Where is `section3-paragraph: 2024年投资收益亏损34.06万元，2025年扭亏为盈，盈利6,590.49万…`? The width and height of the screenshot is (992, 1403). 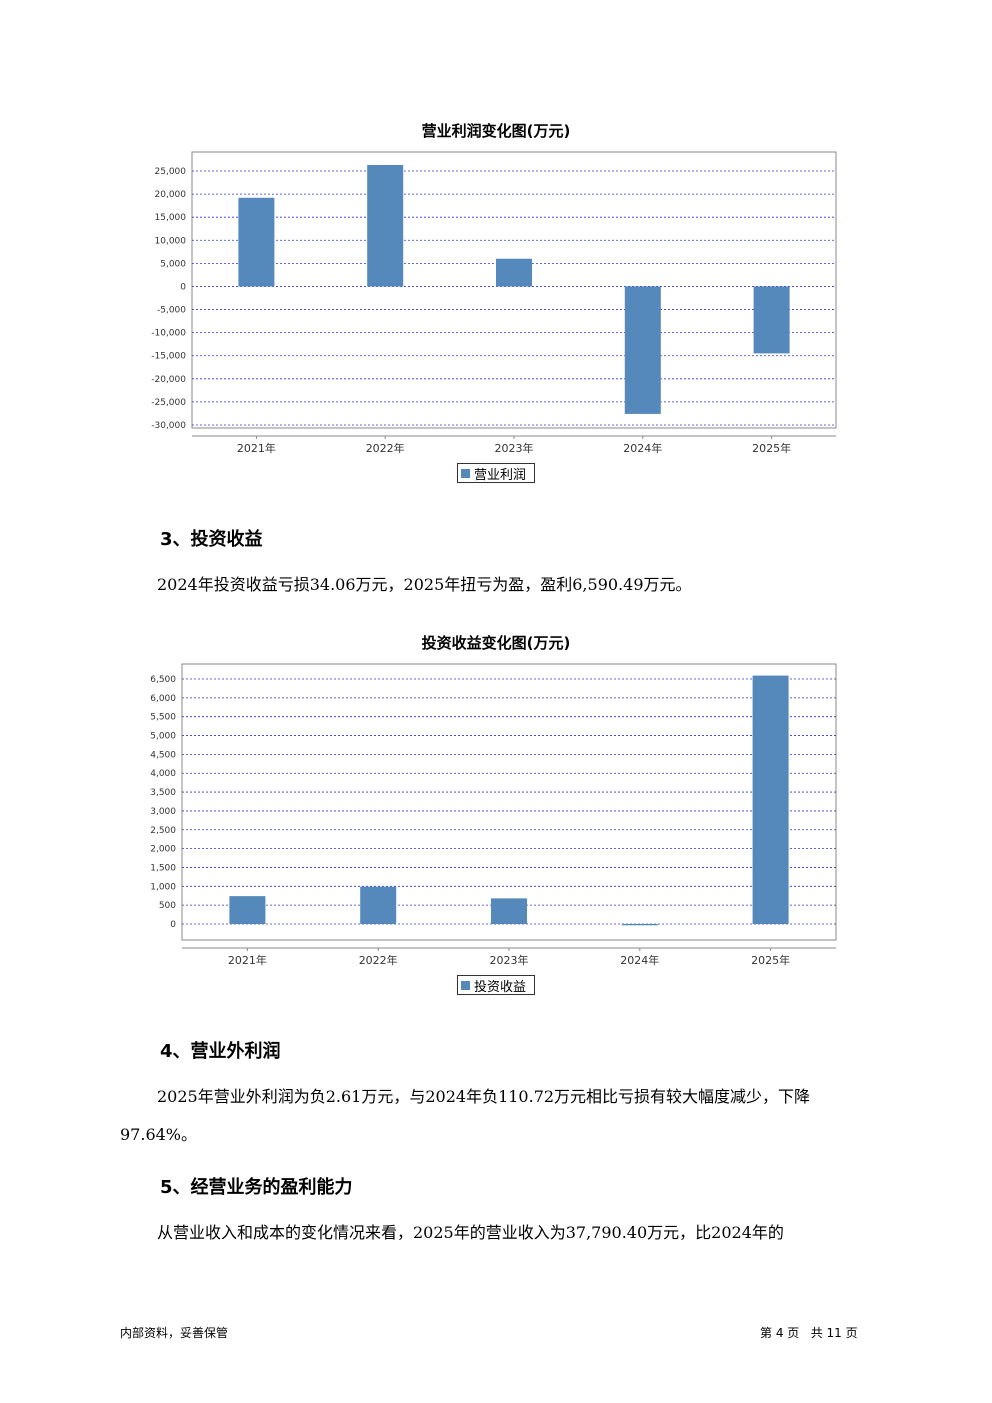
section3-paragraph: 2024年投资收益亏损34.06万元，2025年扭亏为盈，盈利6,590.49万… is located at coordinates (424, 584).